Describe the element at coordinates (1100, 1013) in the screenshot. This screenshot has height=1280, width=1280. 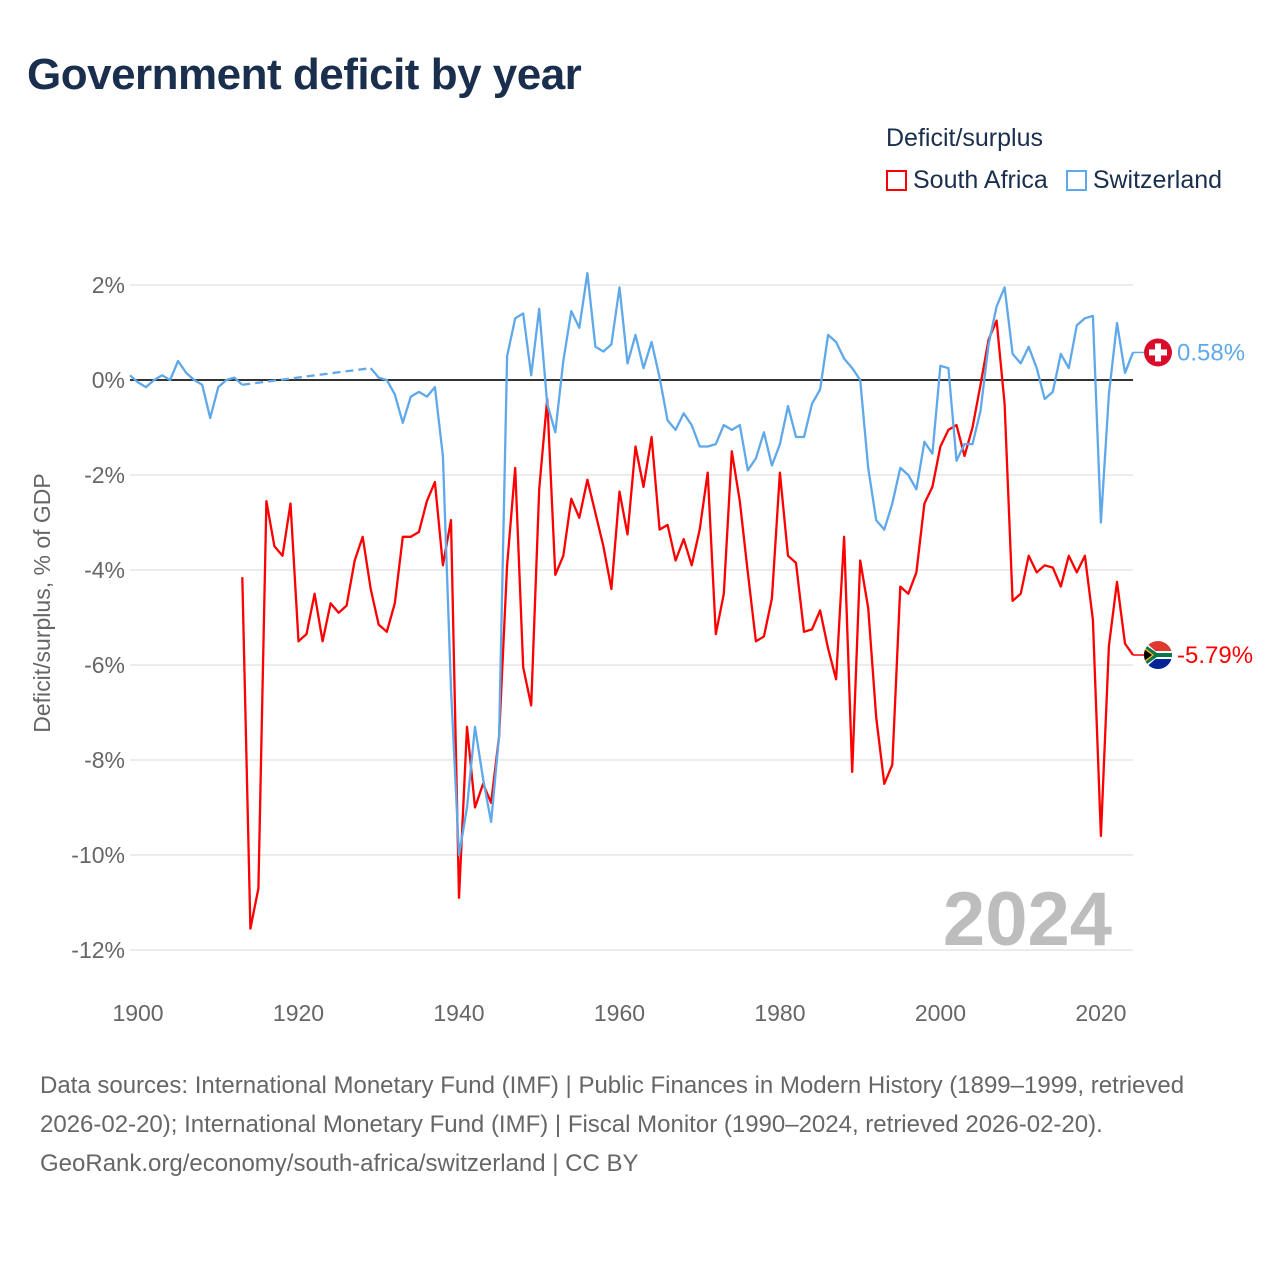
I see `x-tick-label: 2020` at that location.